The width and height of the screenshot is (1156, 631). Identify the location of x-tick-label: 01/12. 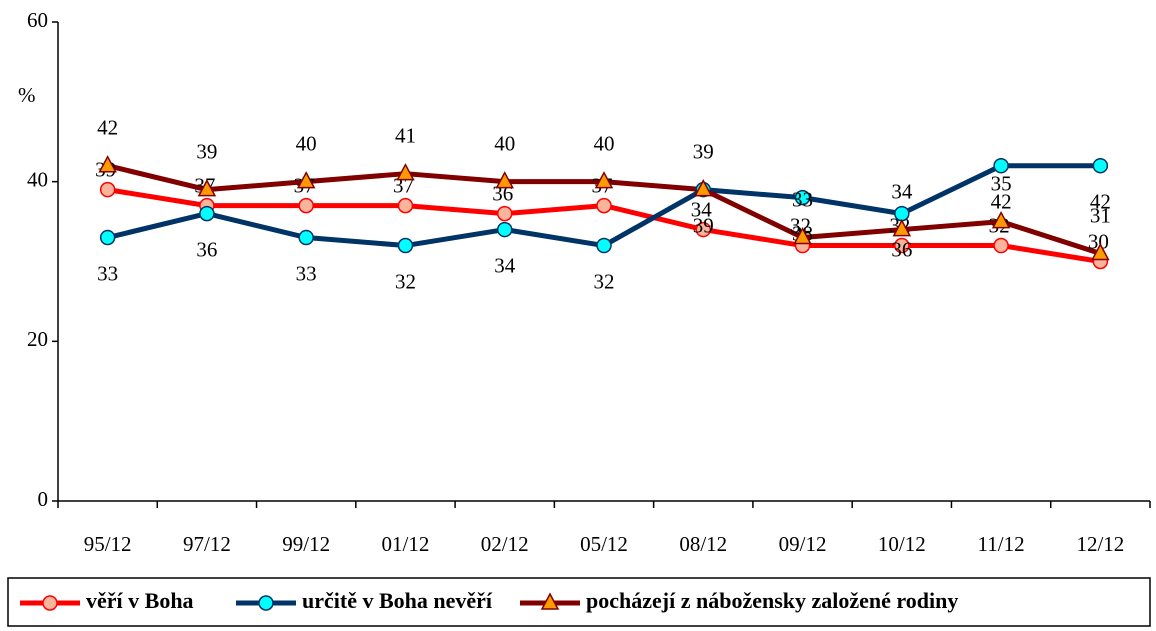
(406, 544).